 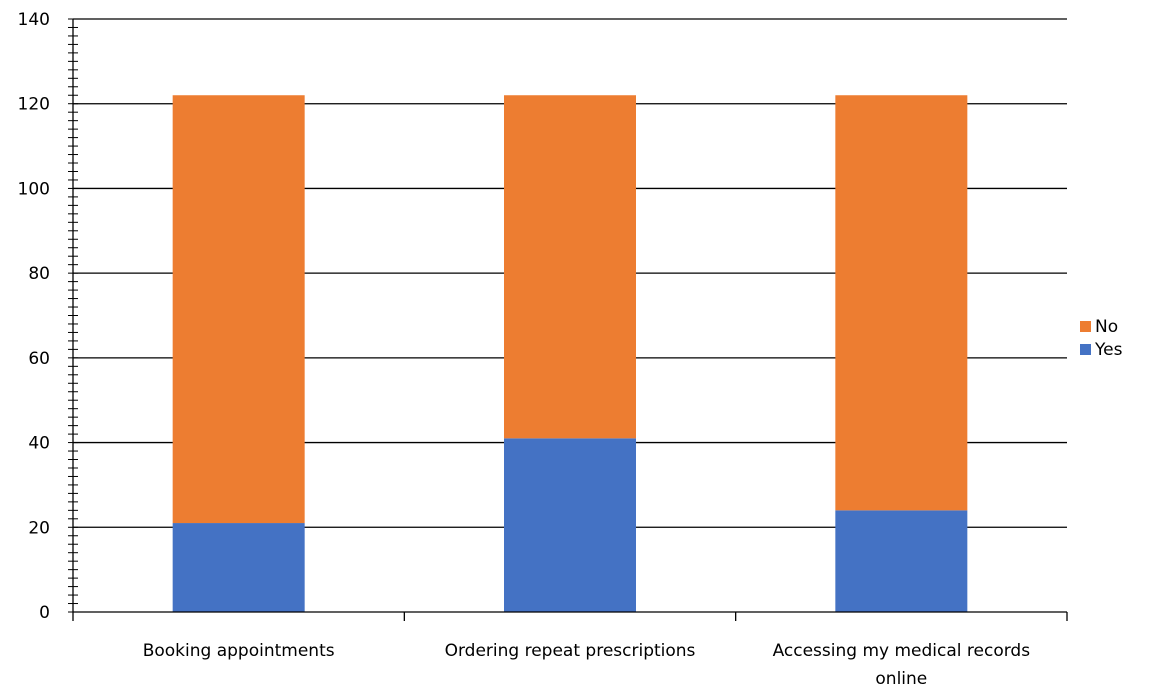 What do you see at coordinates (39, 528) in the screenshot?
I see `y-tick-label: 20` at bounding box center [39, 528].